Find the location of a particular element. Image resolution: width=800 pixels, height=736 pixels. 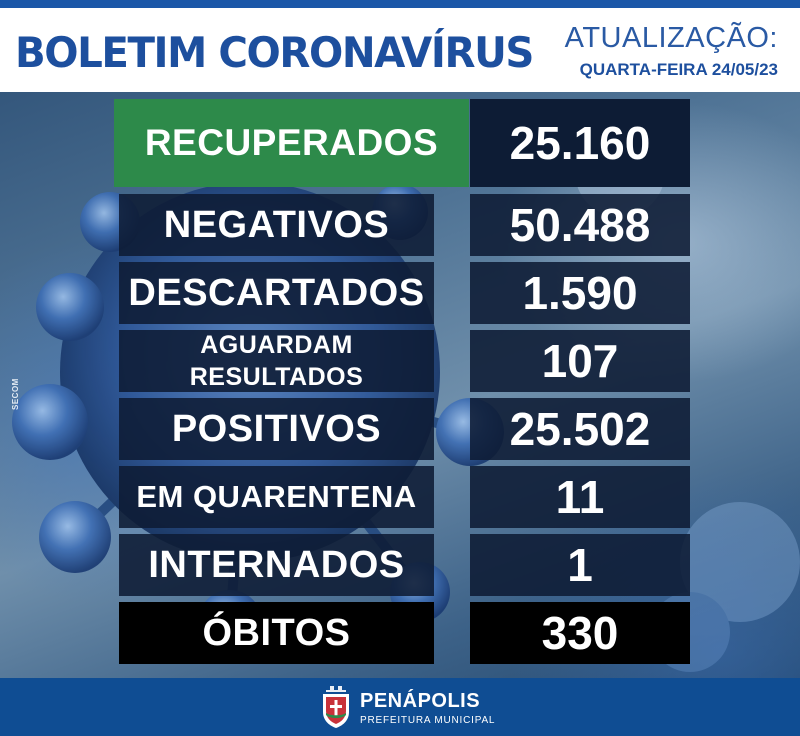

stat-row-negativos: NEGATIVOS 50.488 is located at coordinates (400, 225).